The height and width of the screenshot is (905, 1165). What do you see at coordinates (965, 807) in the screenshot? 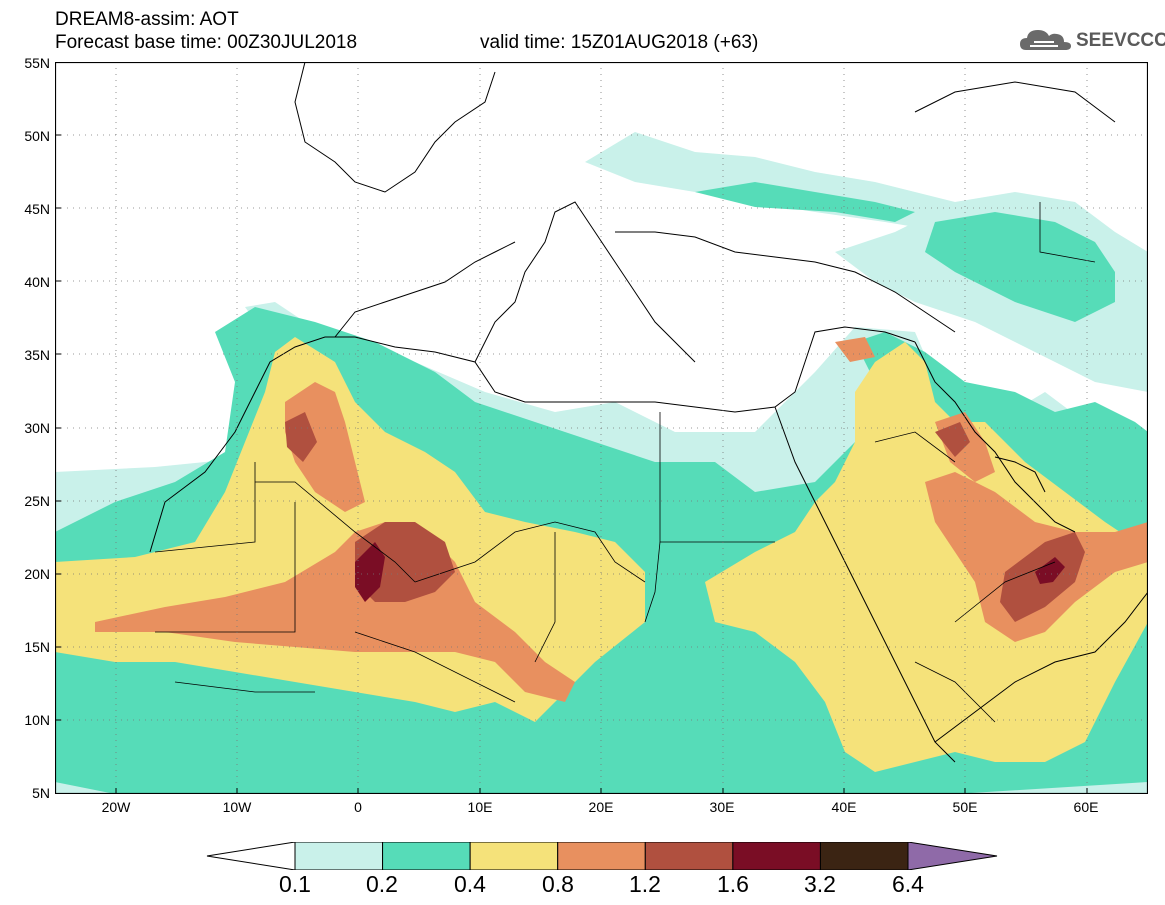
I see `lon-label-50e: 50E` at bounding box center [965, 807].